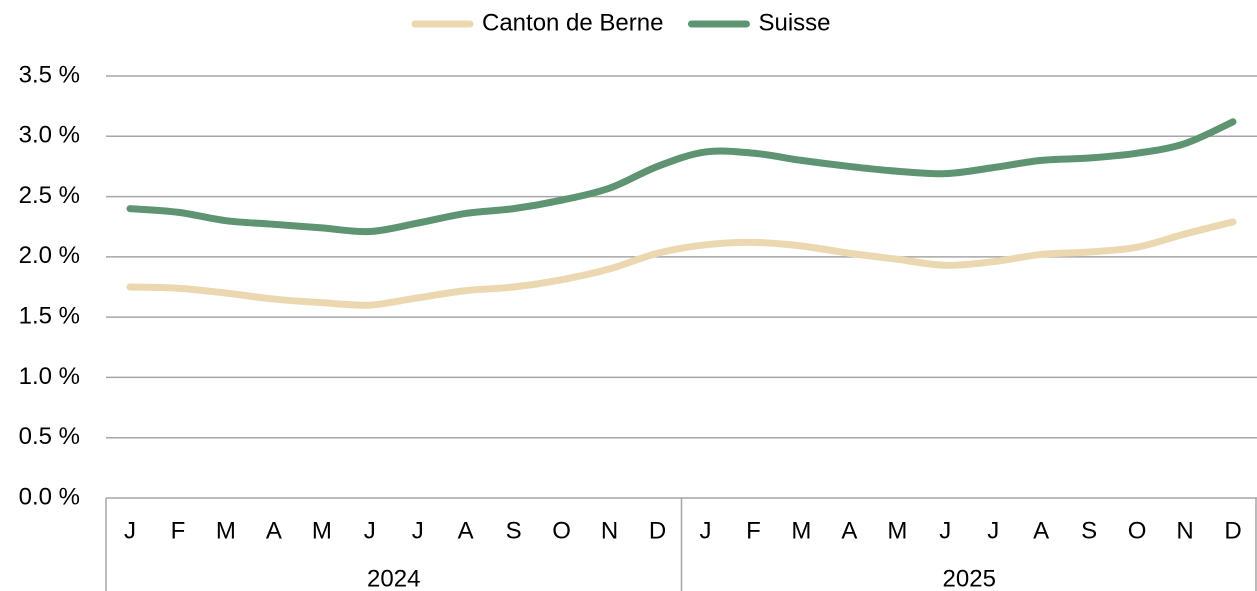 The width and height of the screenshot is (1257, 591). What do you see at coordinates (49, 436) in the screenshot?
I see `y-tick-label: 0.5 %` at bounding box center [49, 436].